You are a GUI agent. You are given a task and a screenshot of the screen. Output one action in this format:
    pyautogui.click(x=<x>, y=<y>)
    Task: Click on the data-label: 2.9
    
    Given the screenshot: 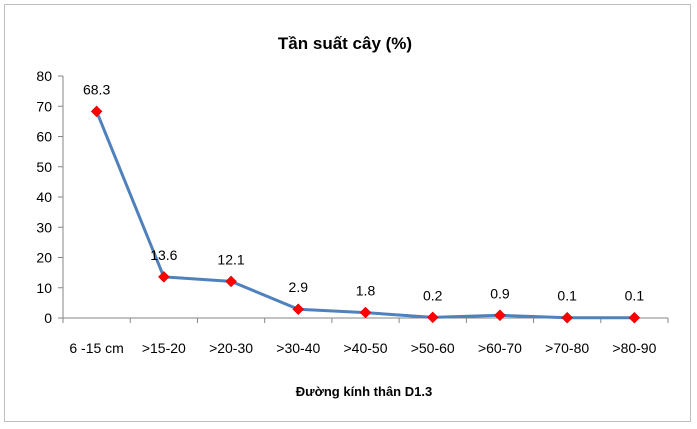 What is the action you would take?
    pyautogui.click(x=299, y=287)
    